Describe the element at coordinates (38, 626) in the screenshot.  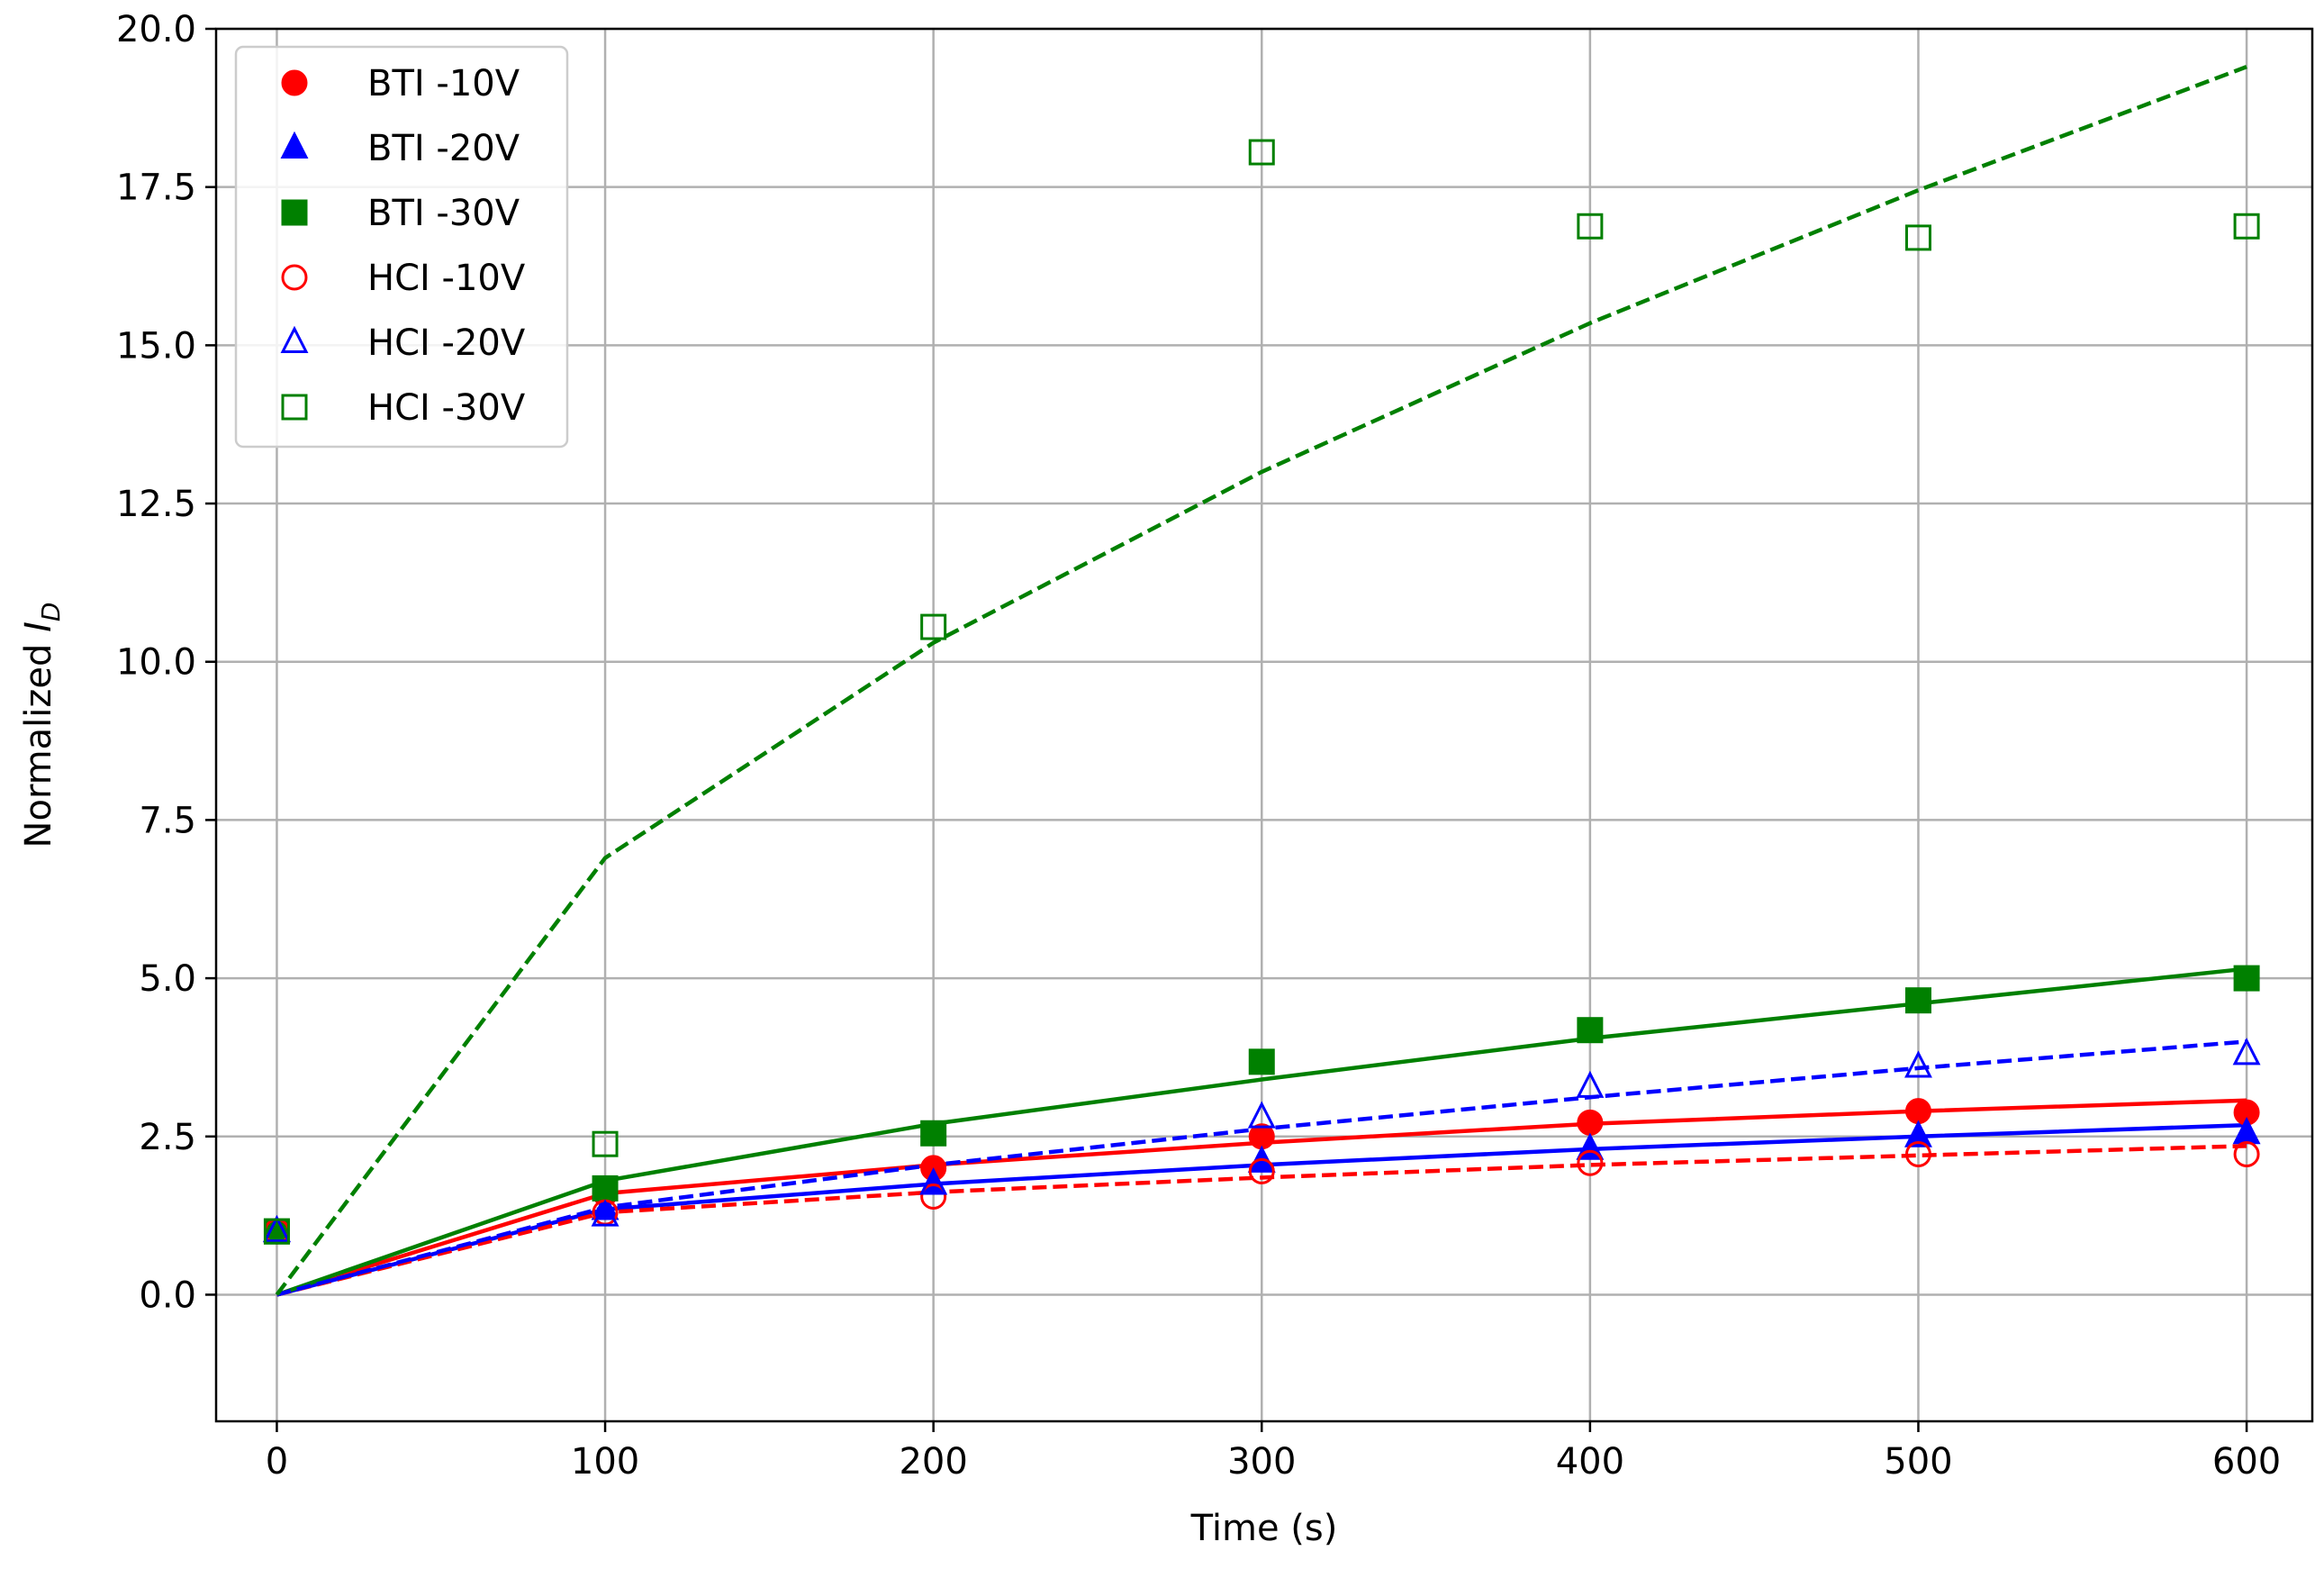
I see `y-axis-label-variable: I` at that location.